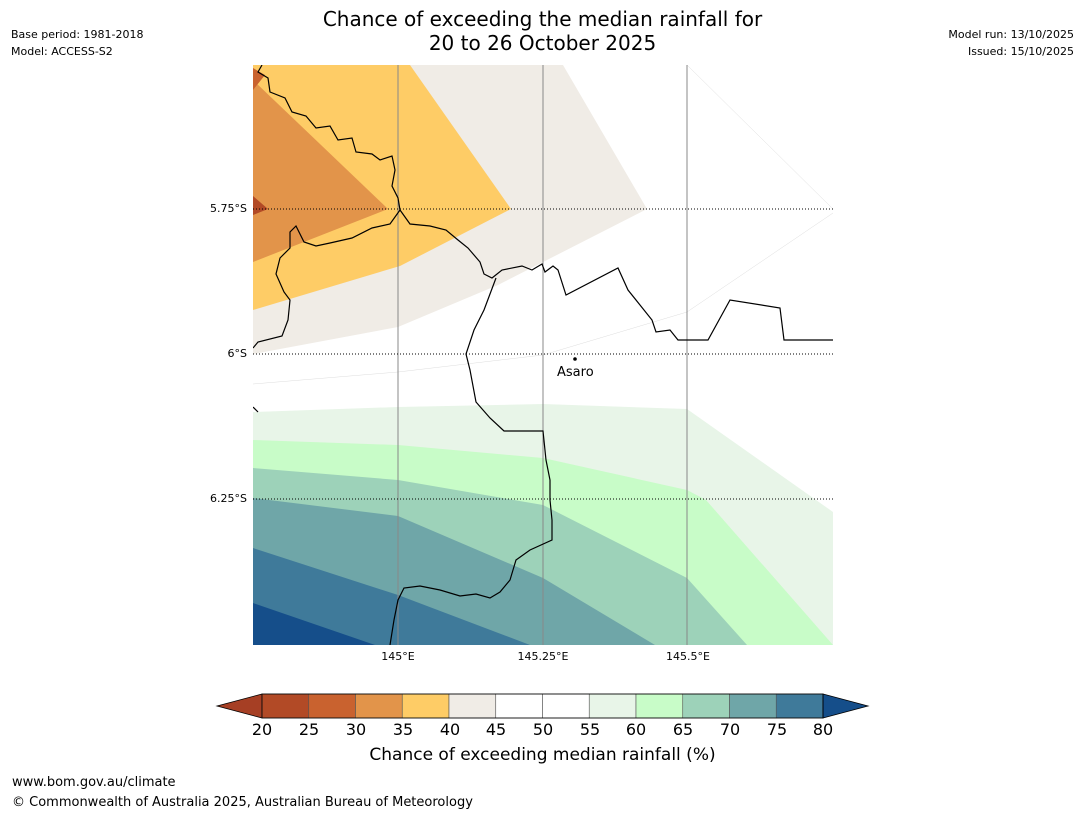 The height and width of the screenshot is (816, 1085). Describe the element at coordinates (683, 729) in the screenshot. I see `colorbar-tick: 65` at that location.